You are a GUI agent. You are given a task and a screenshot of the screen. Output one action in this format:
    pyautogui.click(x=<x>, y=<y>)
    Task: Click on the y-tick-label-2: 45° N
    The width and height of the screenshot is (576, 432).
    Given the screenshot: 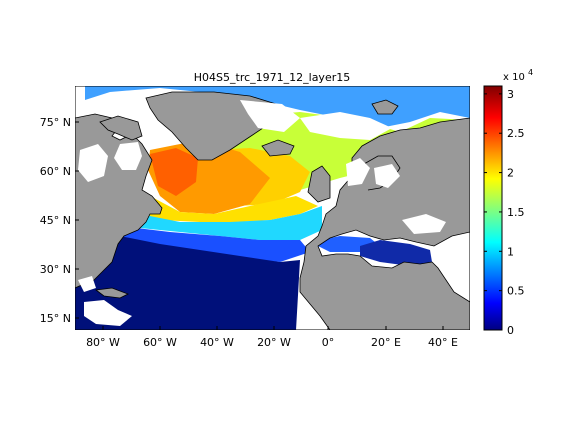 What is the action you would take?
    pyautogui.click(x=55, y=220)
    